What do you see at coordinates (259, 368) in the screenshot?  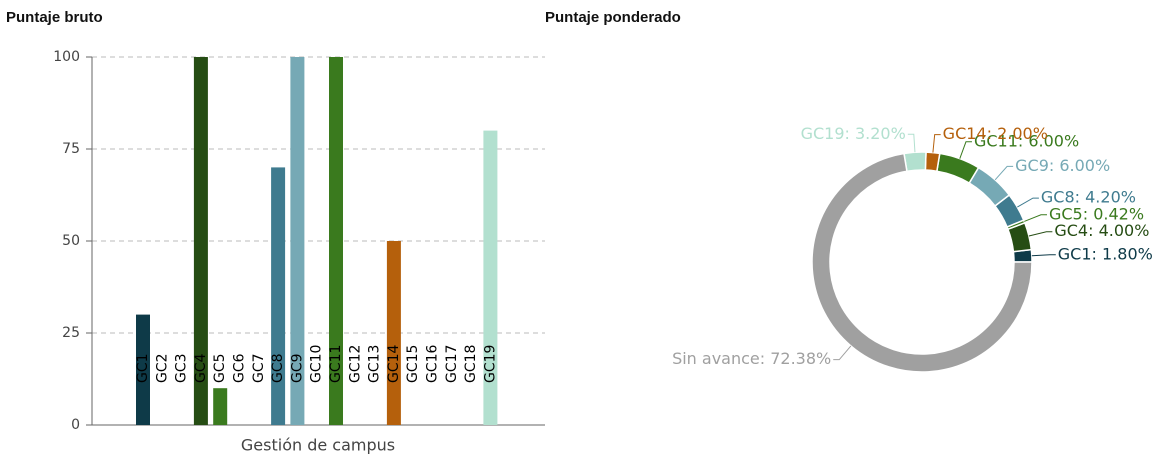 I see `x-tick-label: GC7` at bounding box center [259, 368].